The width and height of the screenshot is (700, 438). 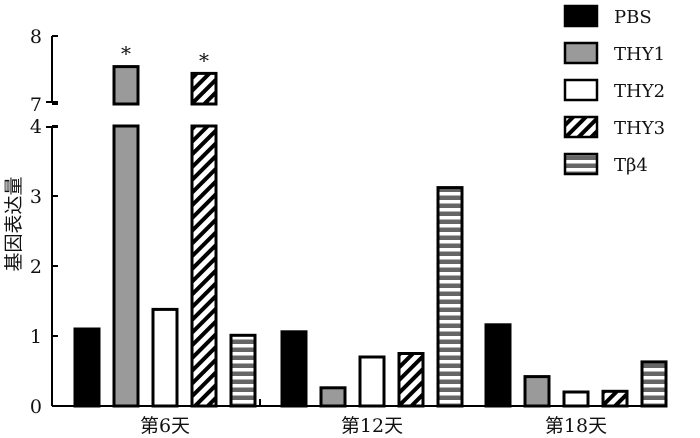 What do you see at coordinates (243, 370) in the screenshot?
I see `bar-Tβ4-第6天` at bounding box center [243, 370].